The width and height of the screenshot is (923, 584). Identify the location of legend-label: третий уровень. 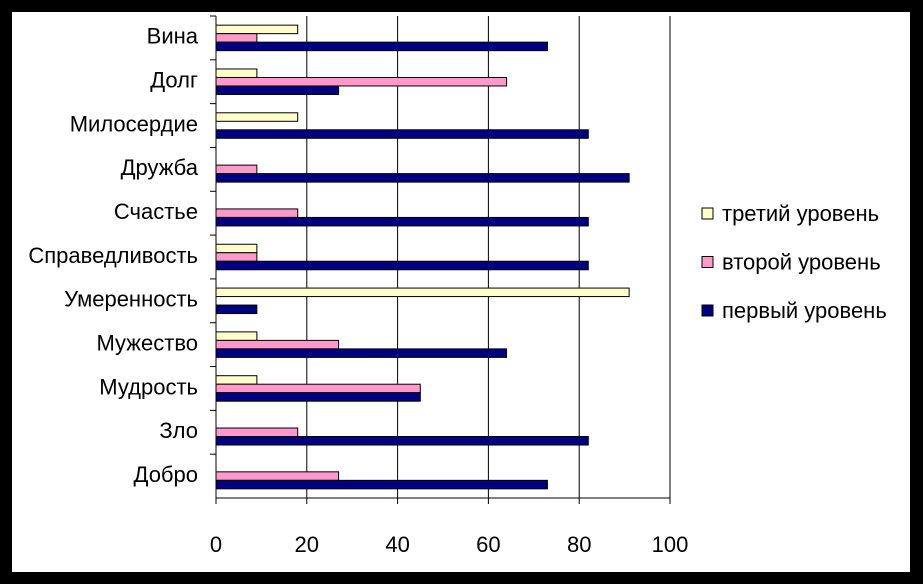
(800, 213).